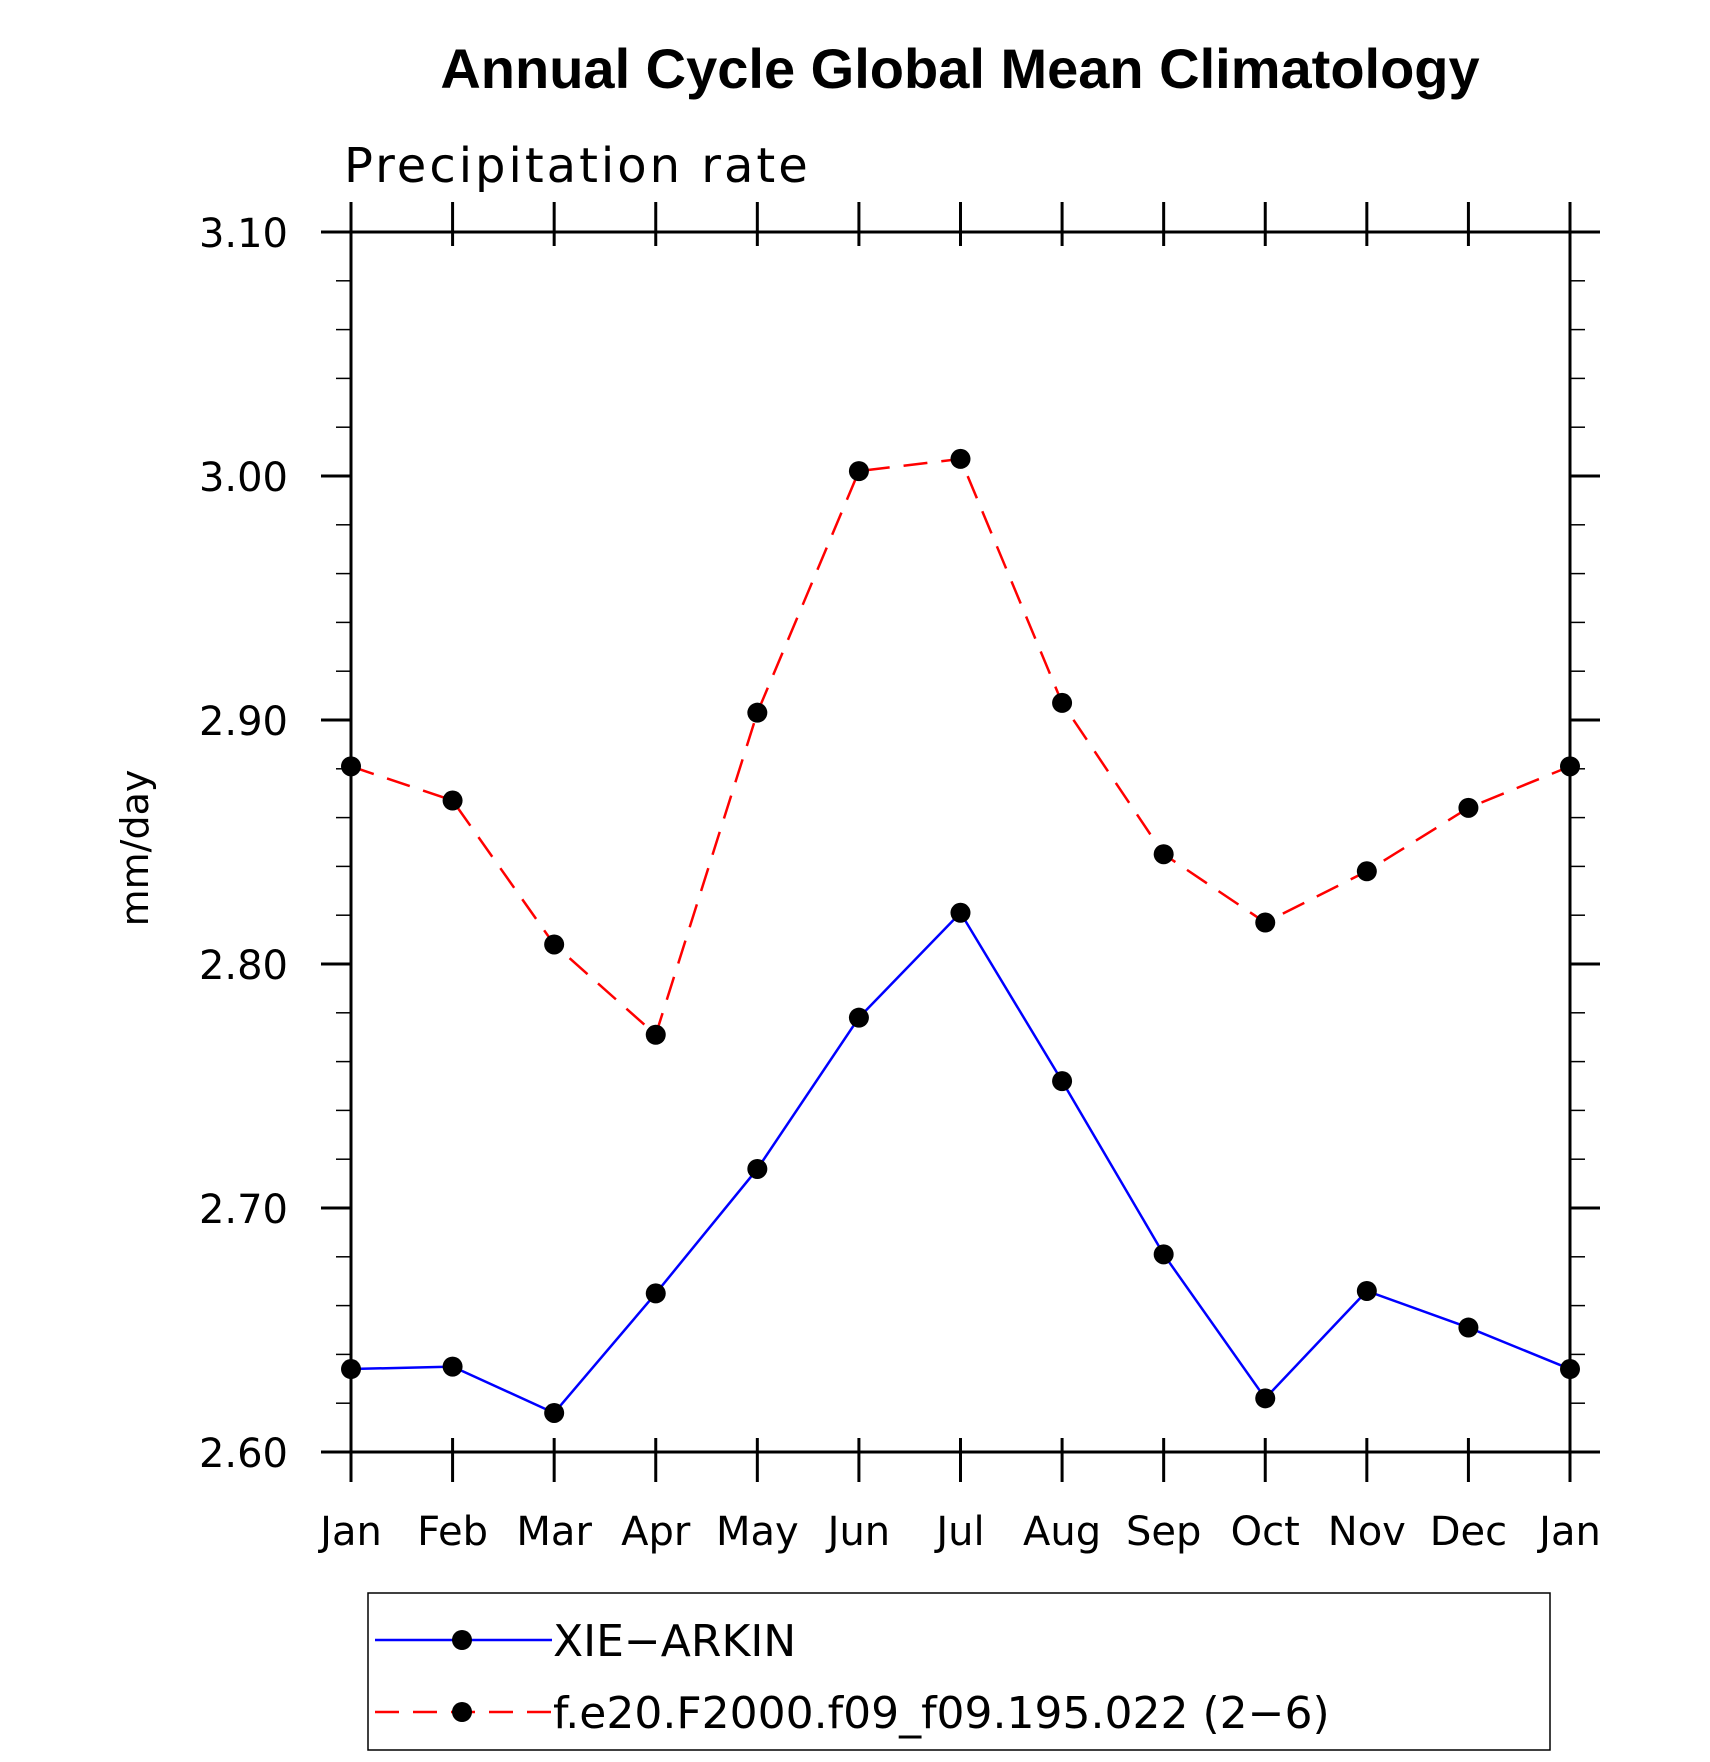 This screenshot has width=1710, height=1762. Describe the element at coordinates (674, 1641) in the screenshot. I see `legend-label-series-1: XIE−ARKIN` at that location.